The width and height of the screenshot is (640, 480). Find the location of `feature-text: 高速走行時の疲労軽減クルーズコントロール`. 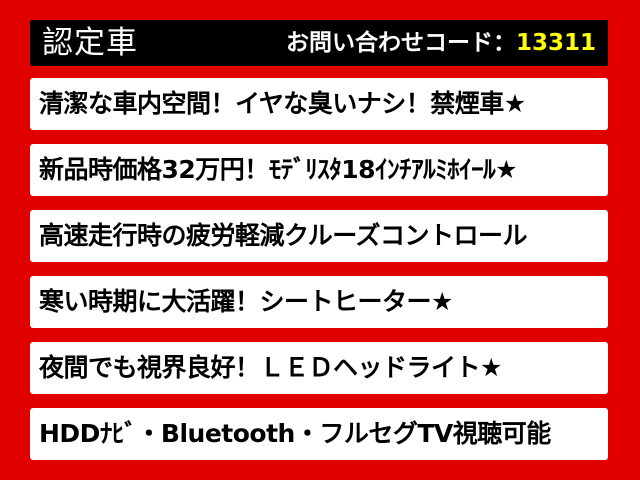

feature-text: 高速走行時の疲労軽減クルーズコントロール is located at coordinates (283, 235).